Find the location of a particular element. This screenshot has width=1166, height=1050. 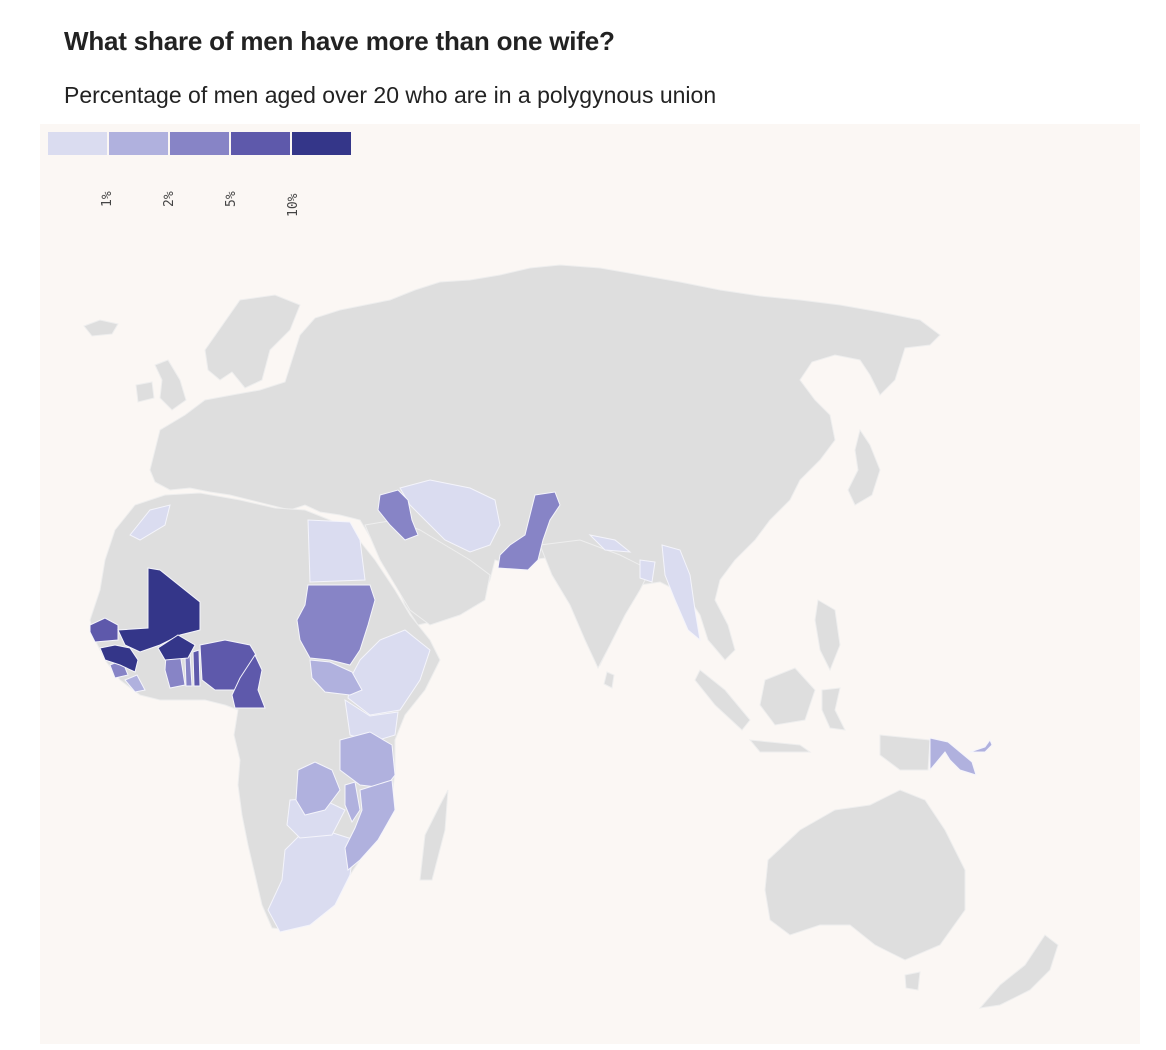

japan is located at coordinates (864, 467).